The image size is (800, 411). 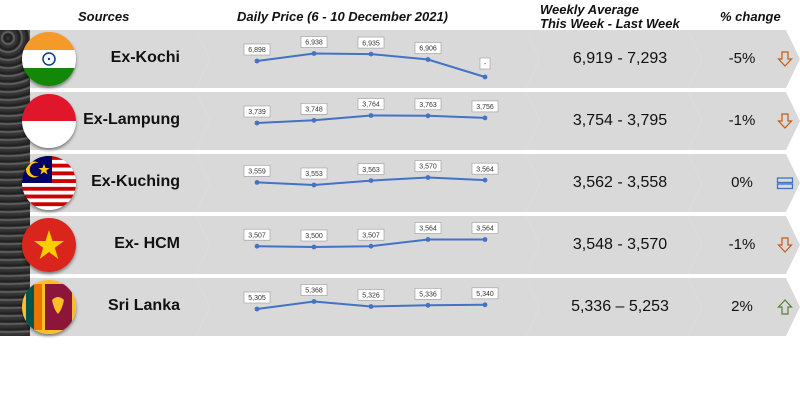 I want to click on data-label: 3,764, so click(x=371, y=104).